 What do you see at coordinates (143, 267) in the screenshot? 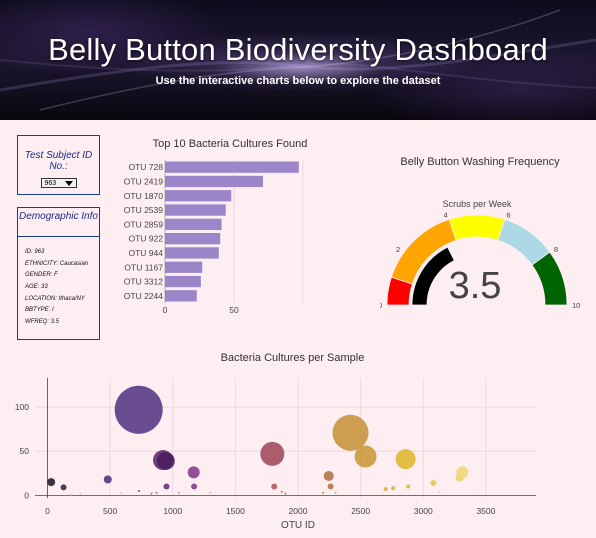
I see `bar-category-label: OTU 1167` at bounding box center [143, 267].